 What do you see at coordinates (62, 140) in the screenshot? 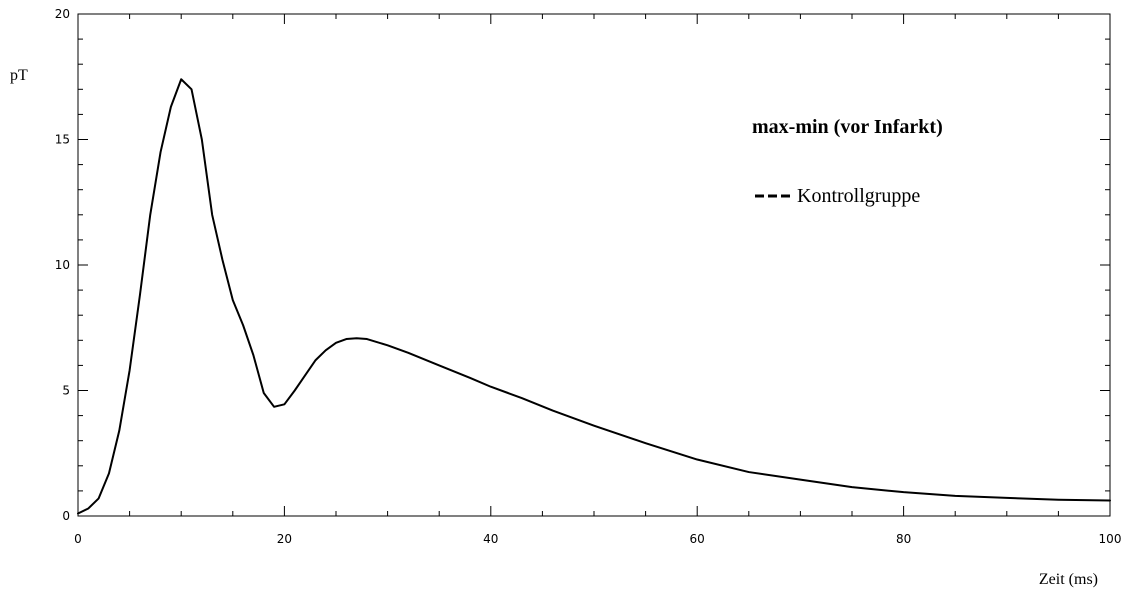
I see `y-tick-label: 15` at bounding box center [62, 140].